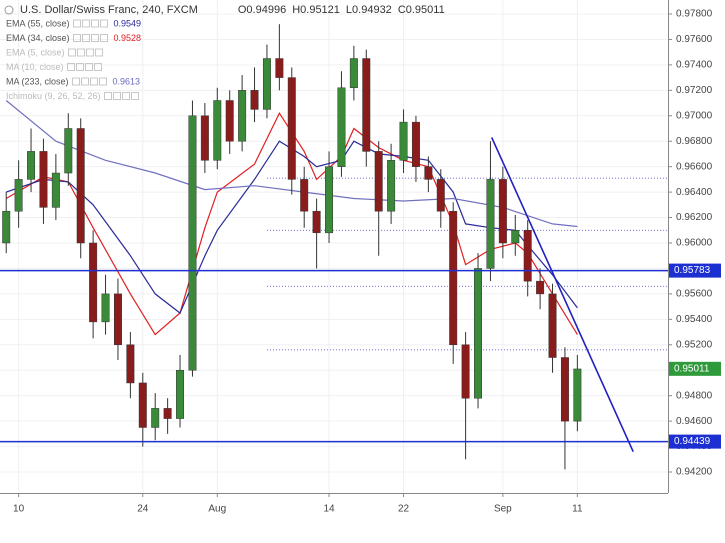  Describe the element at coordinates (503, 509) in the screenshot. I see `x-tick-label: Sep` at that location.